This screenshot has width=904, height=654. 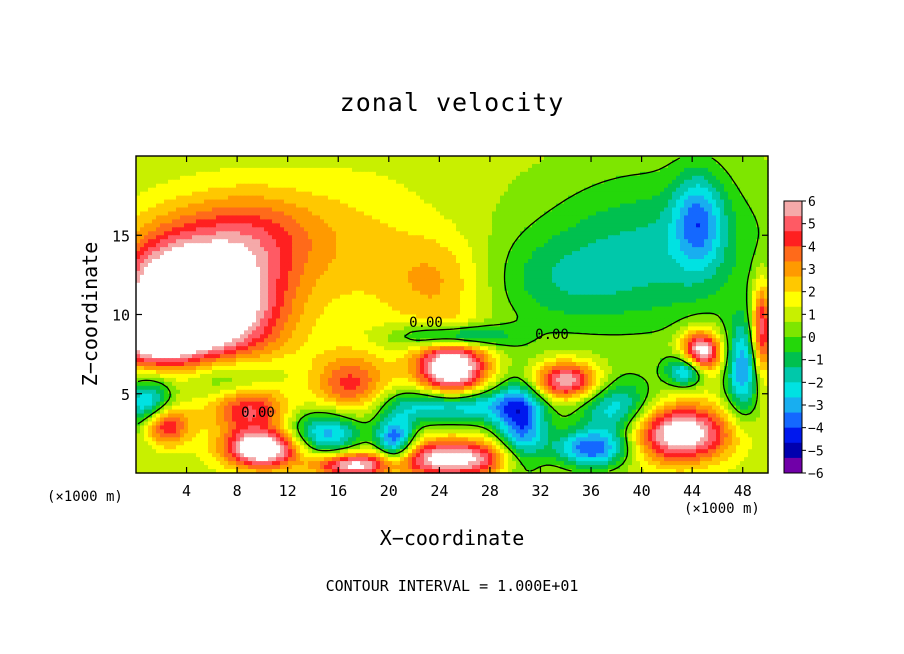 What do you see at coordinates (692, 491) in the screenshot?
I see `x-tick-label: 44` at bounding box center [692, 491].